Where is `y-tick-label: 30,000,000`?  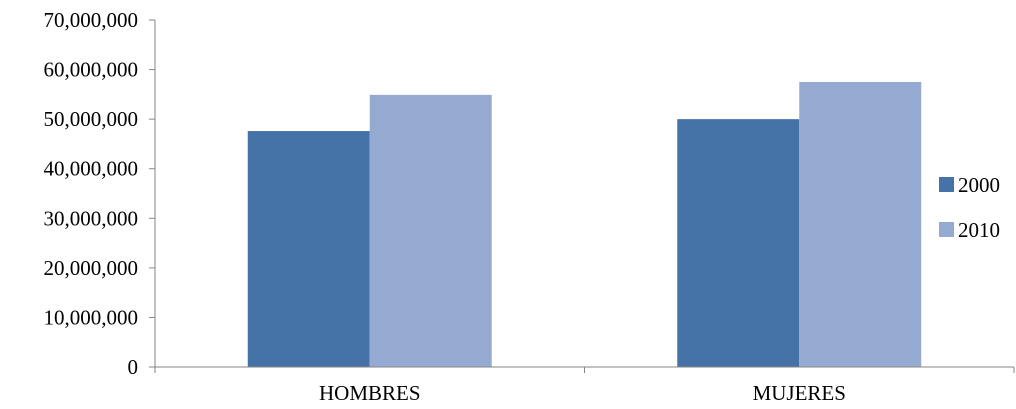 y-tick-label: 30,000,000 is located at coordinates (91, 218).